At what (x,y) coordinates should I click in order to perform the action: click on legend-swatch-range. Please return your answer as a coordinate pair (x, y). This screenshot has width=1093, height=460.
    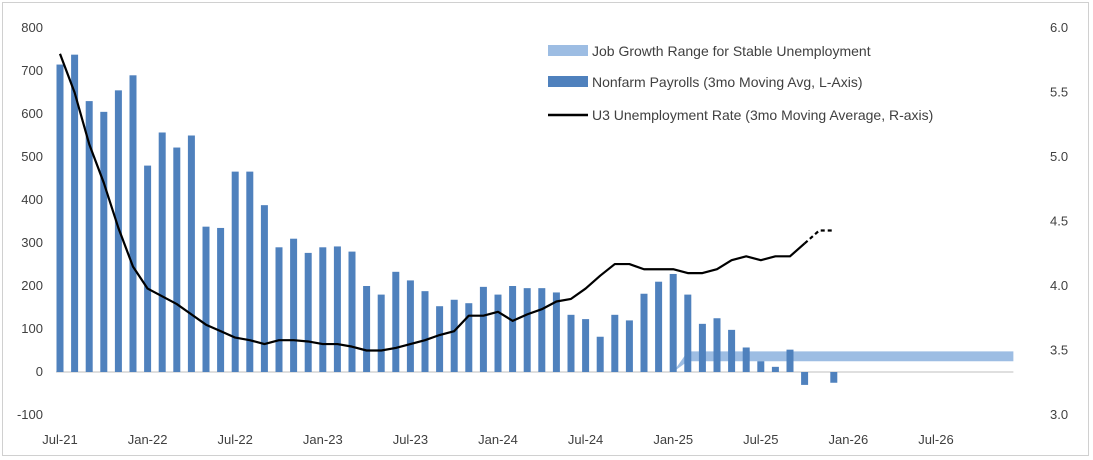
    Looking at the image, I should click on (568, 50).